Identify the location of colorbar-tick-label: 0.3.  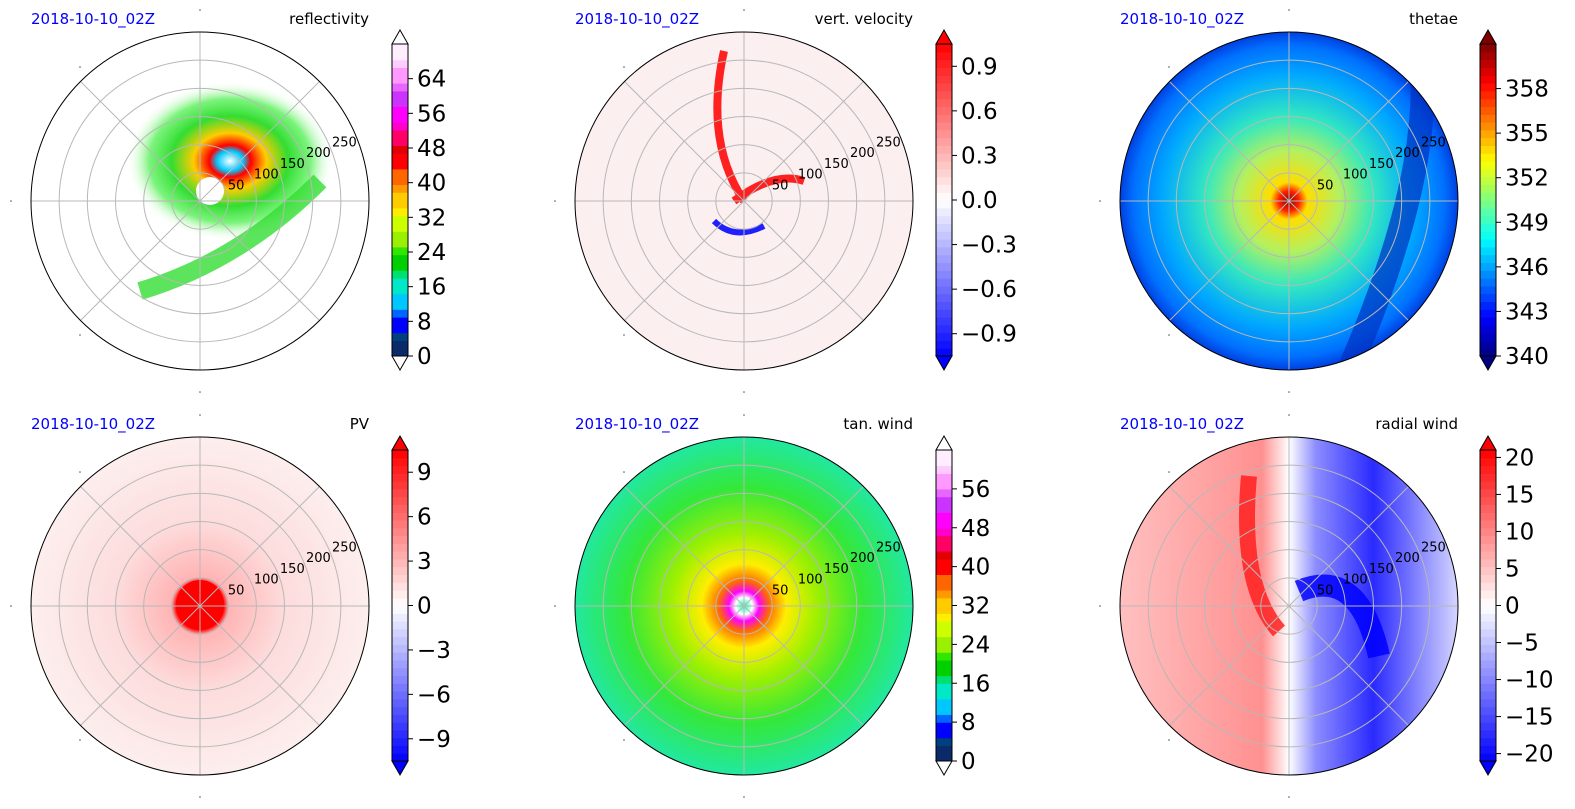
(979, 156).